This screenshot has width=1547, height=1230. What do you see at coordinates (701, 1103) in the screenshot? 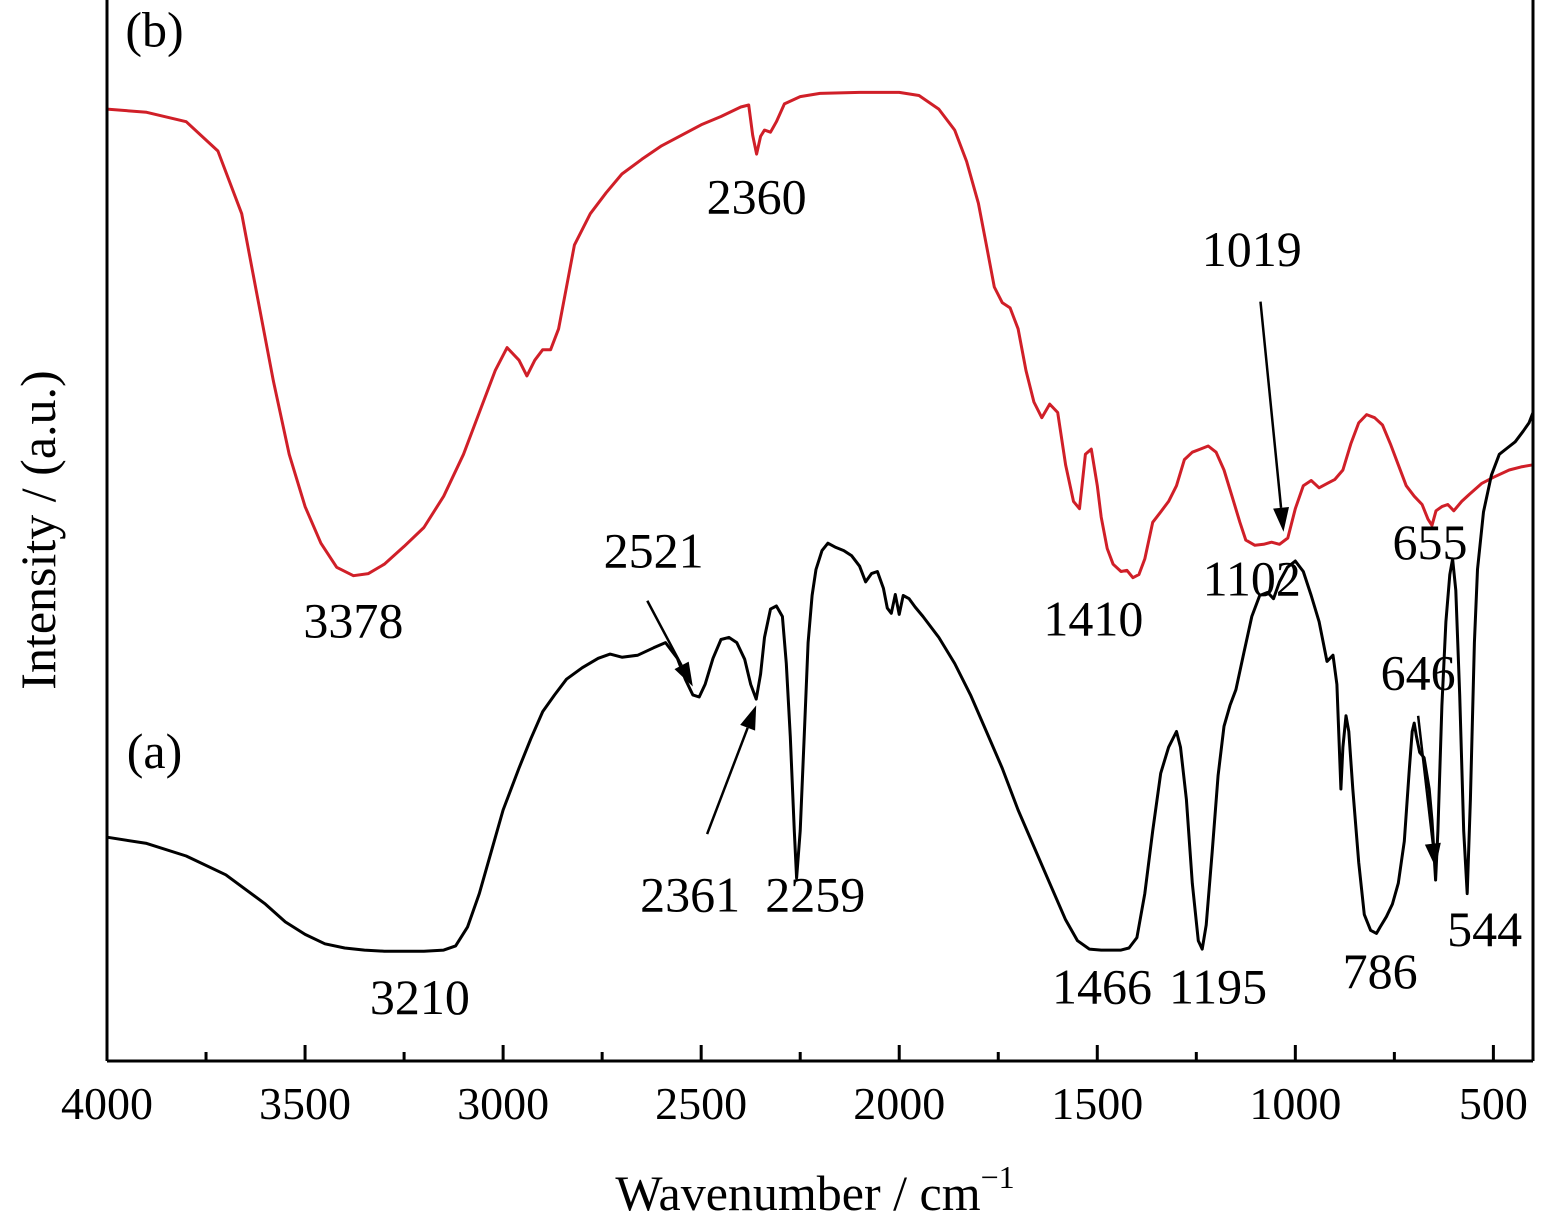
I see `x-tick-label: 2500` at bounding box center [701, 1103].